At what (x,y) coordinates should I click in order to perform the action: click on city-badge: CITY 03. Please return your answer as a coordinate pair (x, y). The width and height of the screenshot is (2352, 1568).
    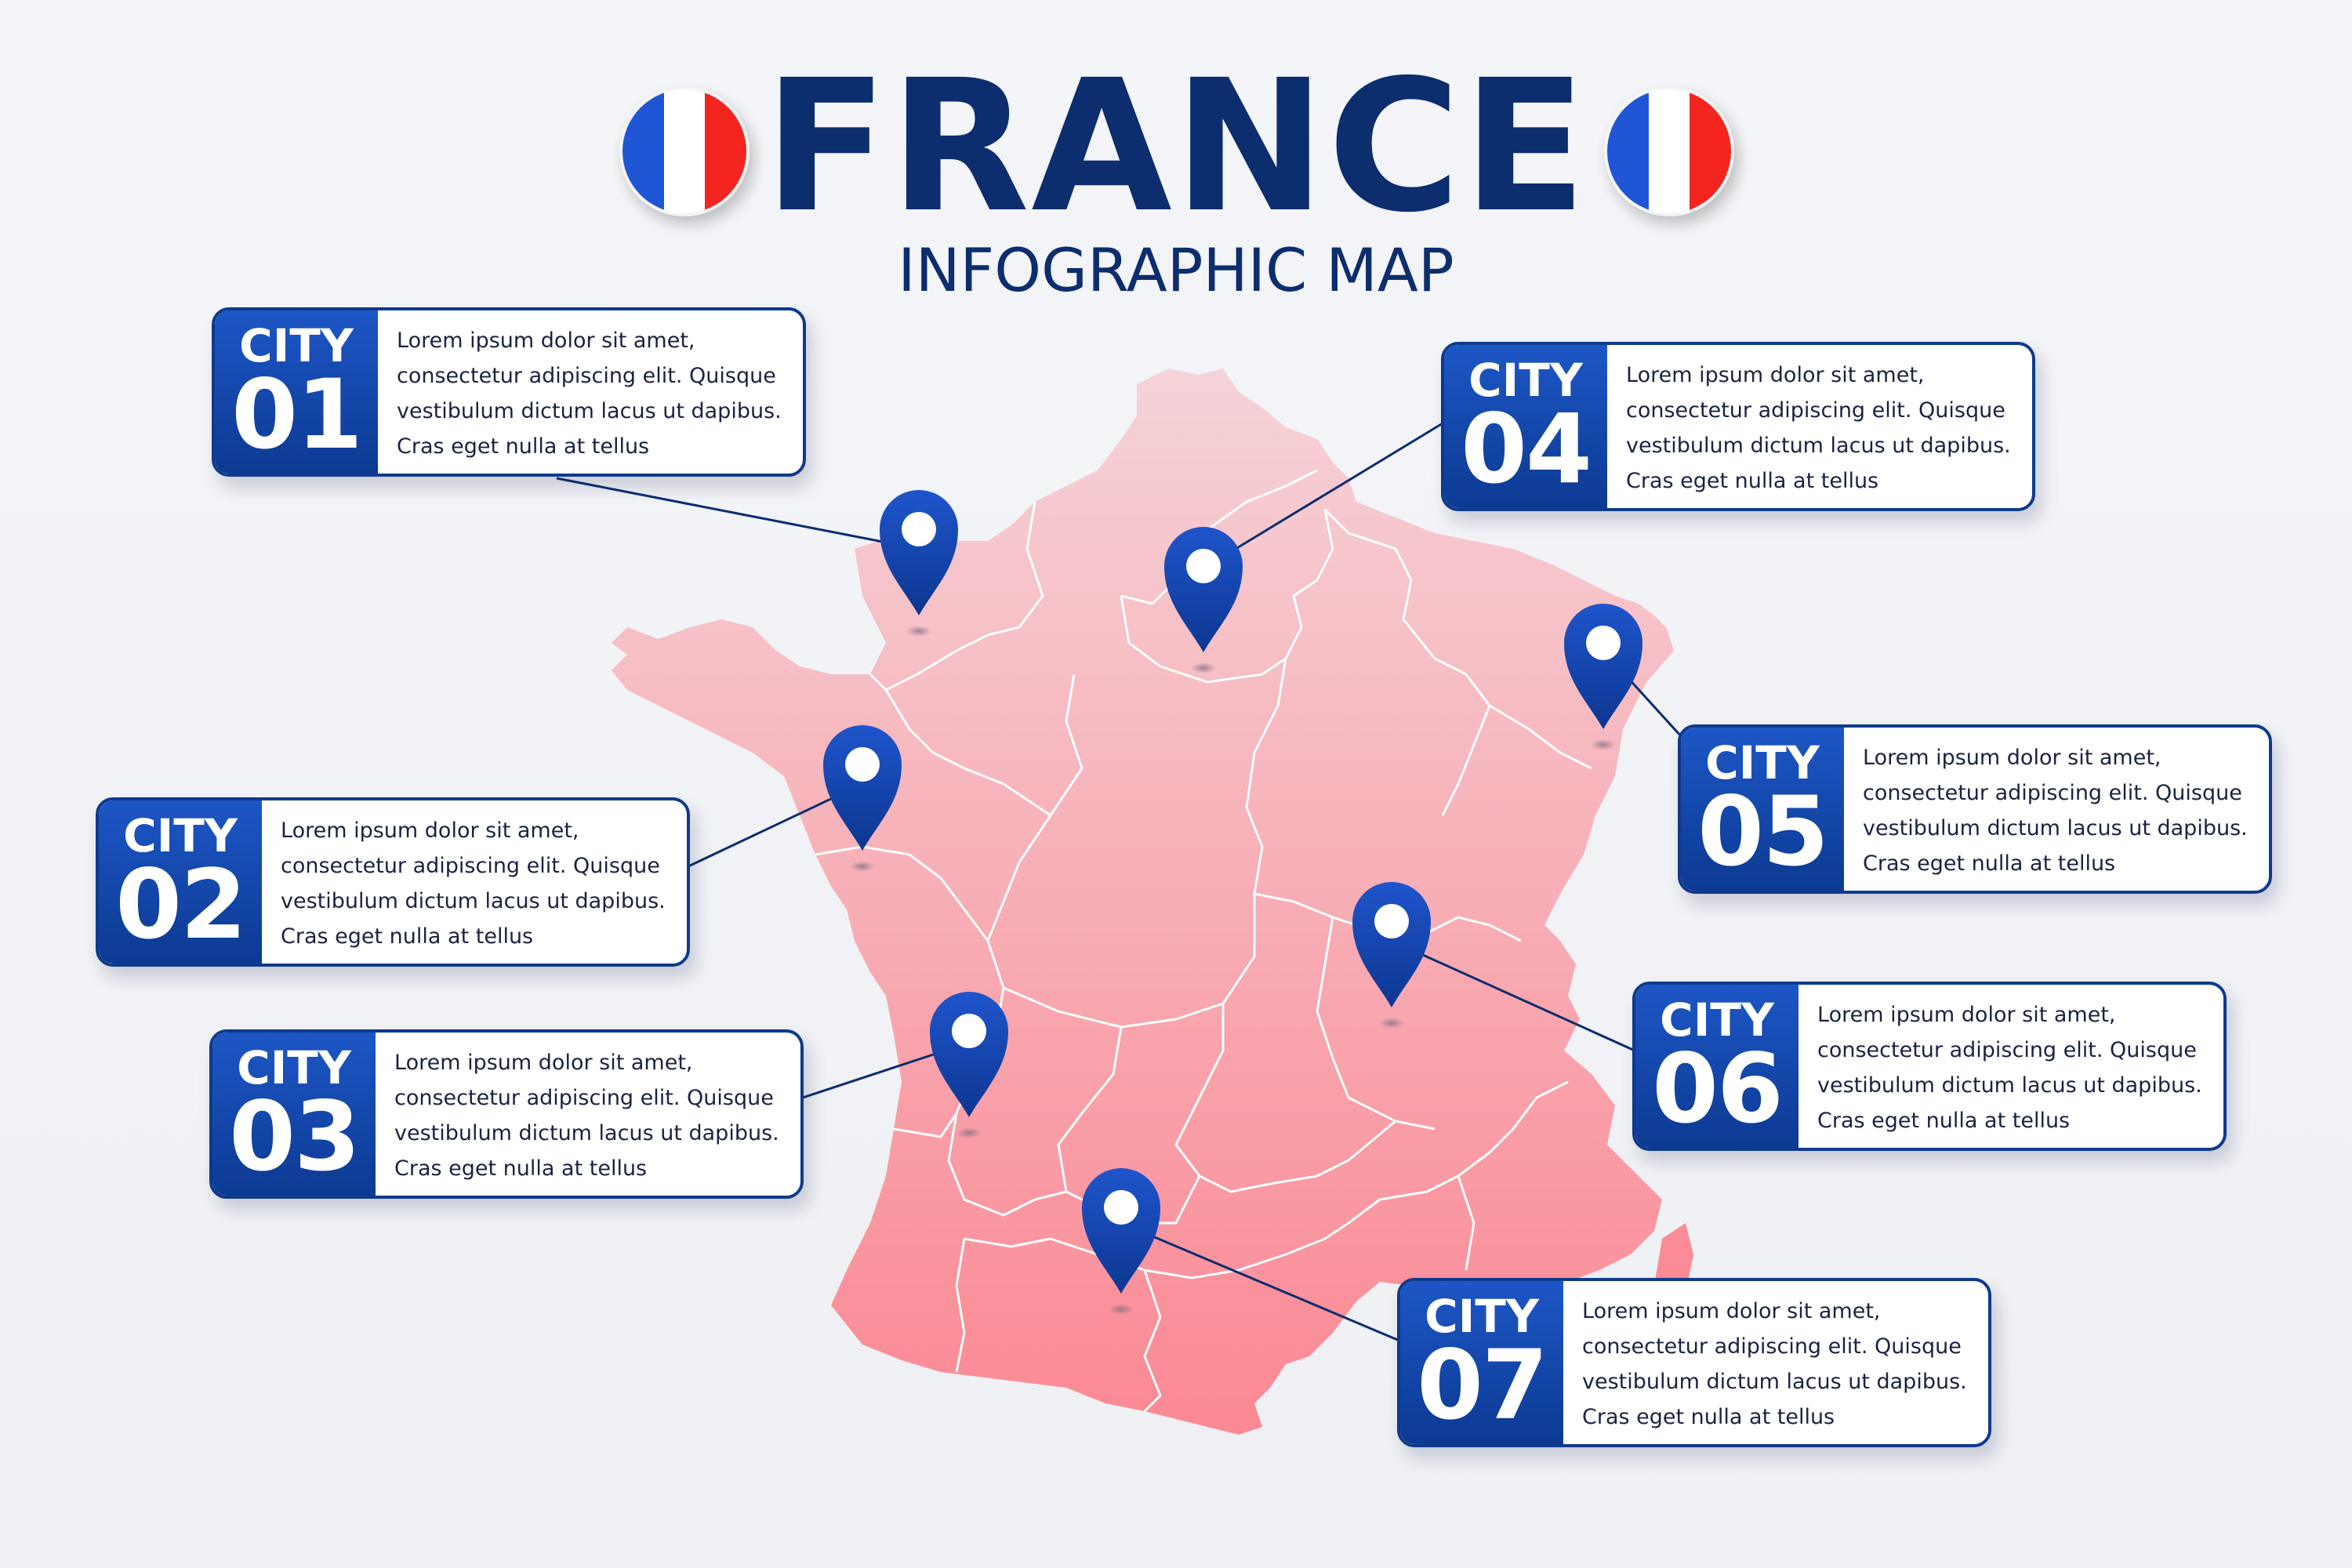
    Looking at the image, I should click on (294, 1114).